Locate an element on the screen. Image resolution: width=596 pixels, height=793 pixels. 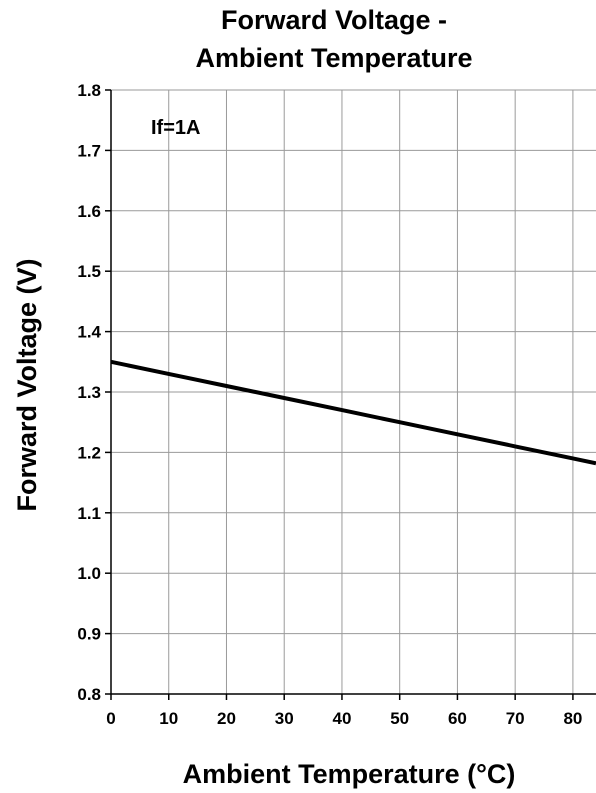
y-tick-label-3: 1.1 is located at coordinates (89, 513).